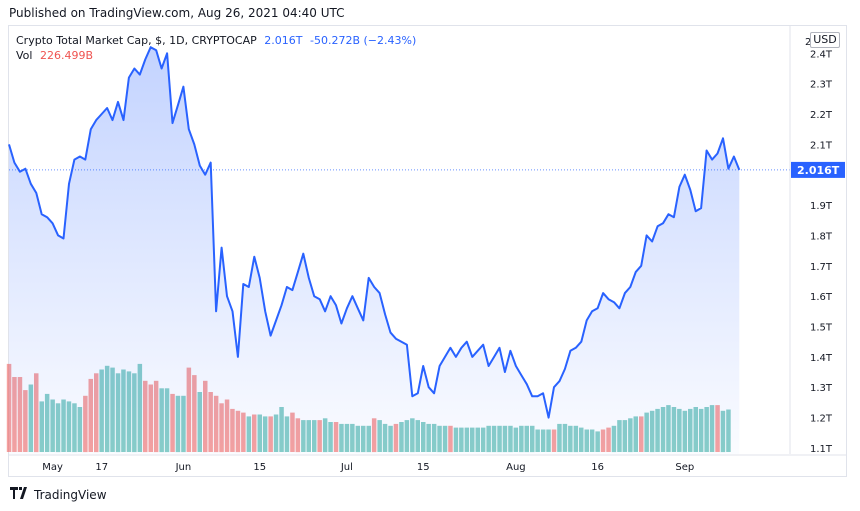  Describe the element at coordinates (821, 388) in the screenshot. I see `y-tick-label: 1.3T` at that location.